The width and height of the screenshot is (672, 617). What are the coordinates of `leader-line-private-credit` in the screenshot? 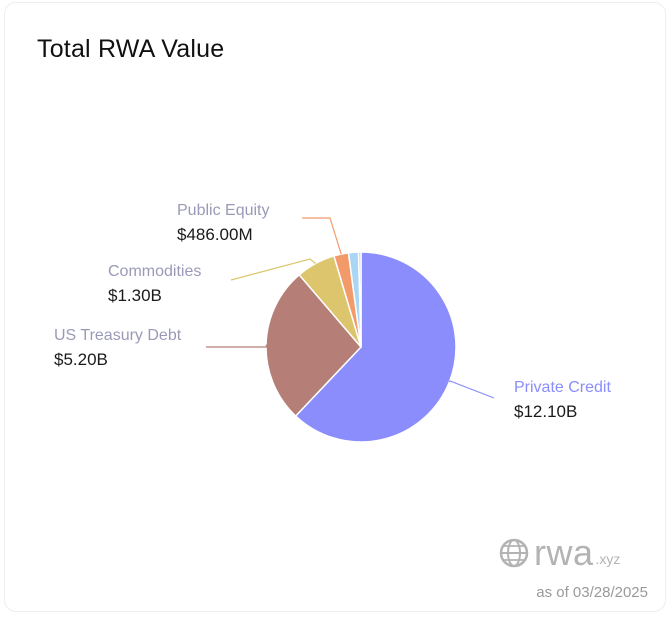 It's located at (471, 389).